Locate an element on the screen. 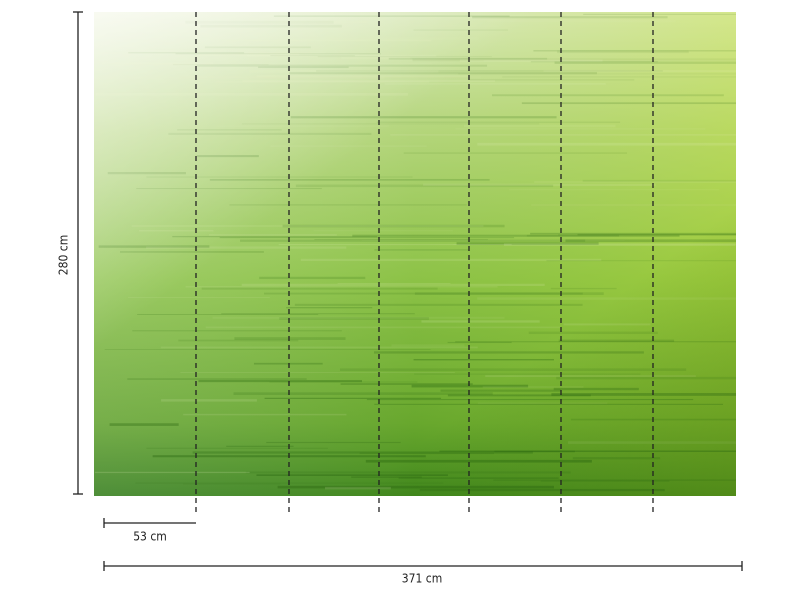 Image resolution: width=800 pixels, height=600 pixels. total-width-label: 371 cm is located at coordinates (422, 579).